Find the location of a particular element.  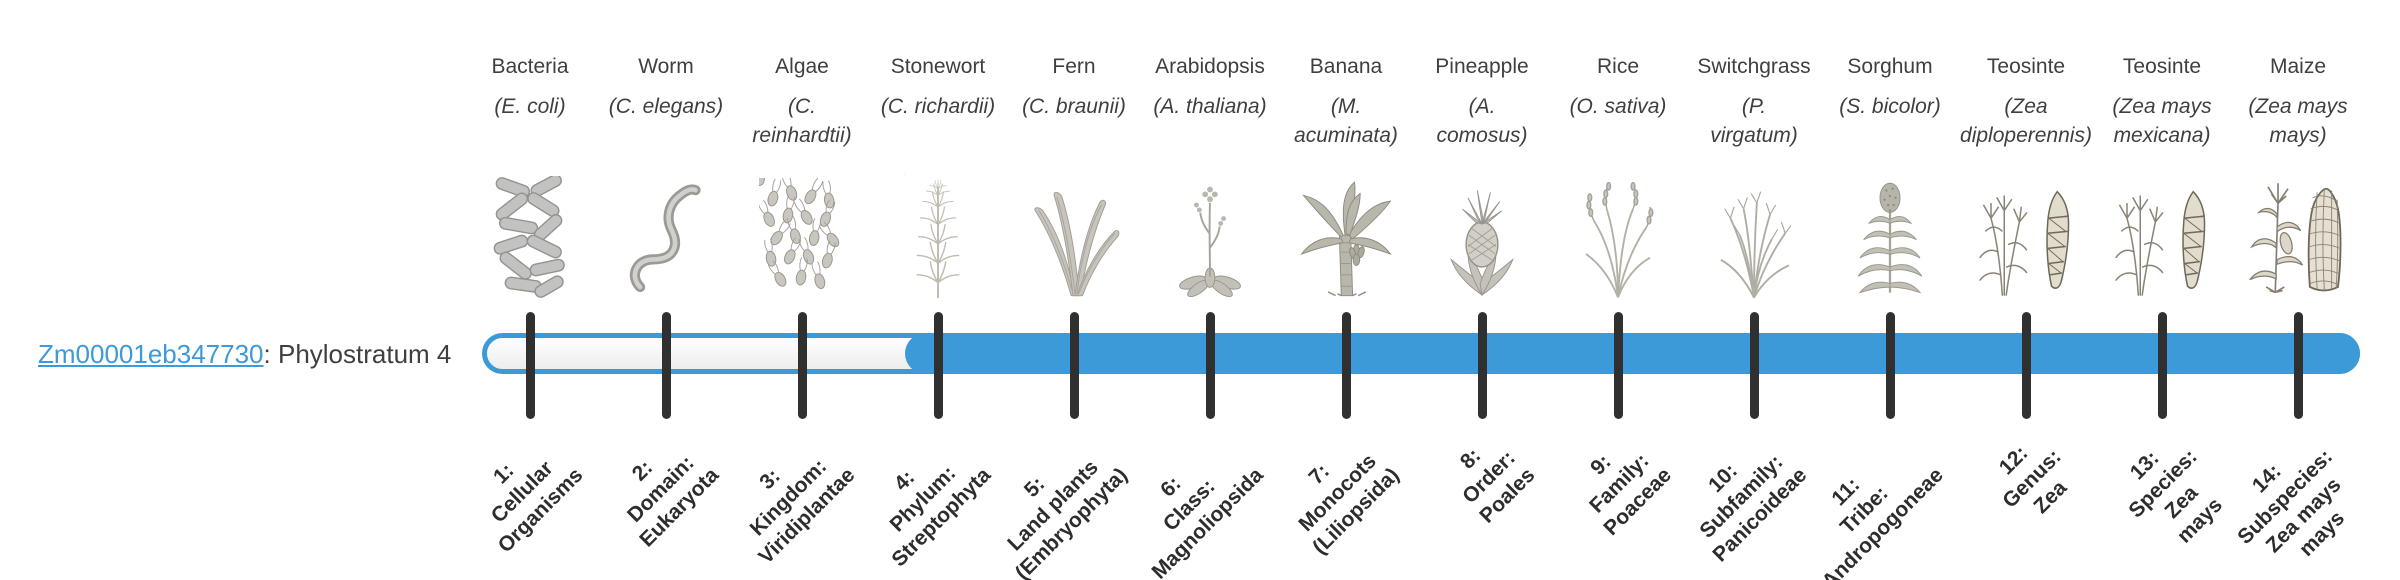

organism-species: (P. virgatum) is located at coordinates (1754, 121).